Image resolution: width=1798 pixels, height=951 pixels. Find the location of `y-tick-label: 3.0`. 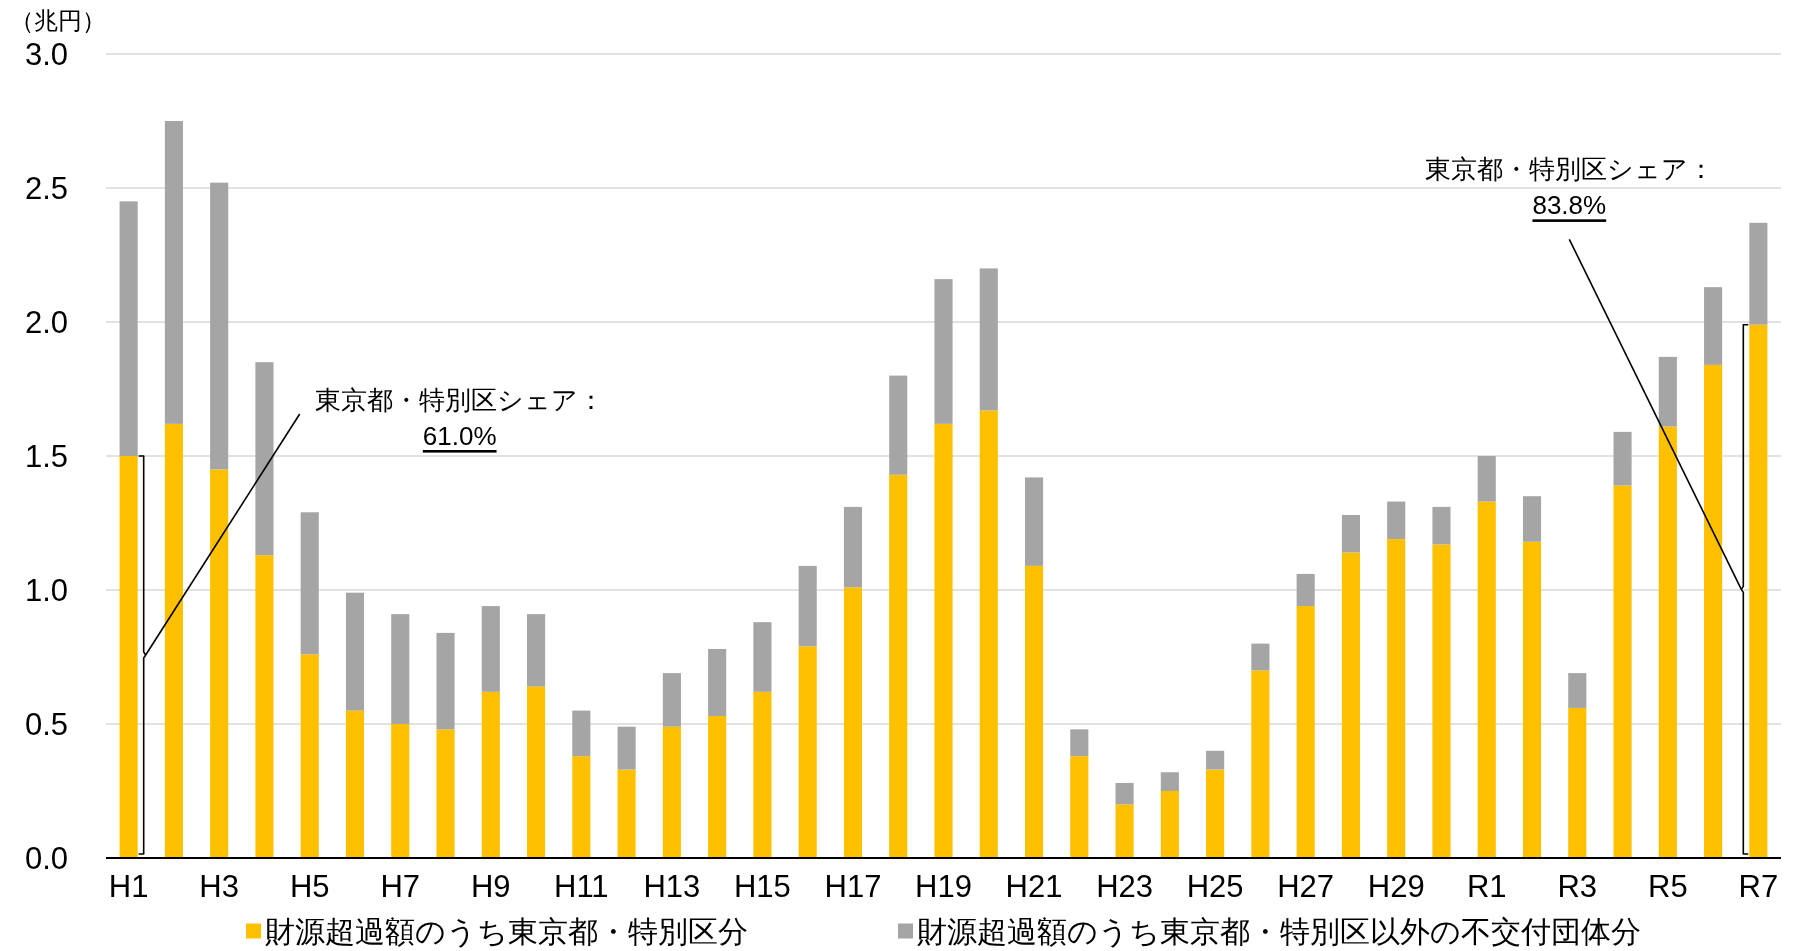

y-tick-label: 3.0 is located at coordinates (46, 54).